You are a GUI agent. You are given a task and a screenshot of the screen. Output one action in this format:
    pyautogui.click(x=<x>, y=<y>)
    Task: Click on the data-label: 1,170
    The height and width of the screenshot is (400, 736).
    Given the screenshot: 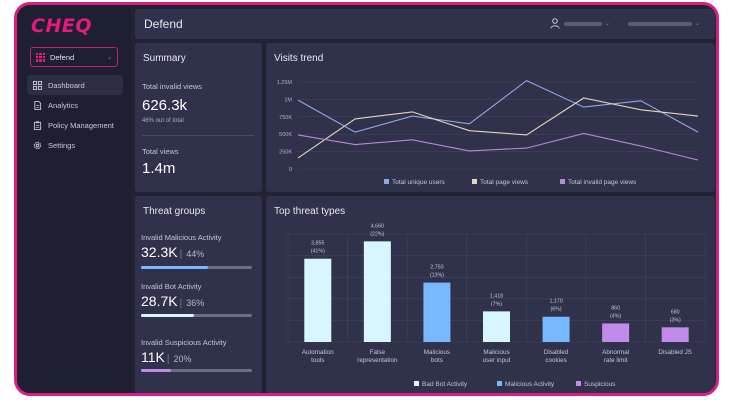 What is the action you would take?
    pyautogui.click(x=555, y=302)
    